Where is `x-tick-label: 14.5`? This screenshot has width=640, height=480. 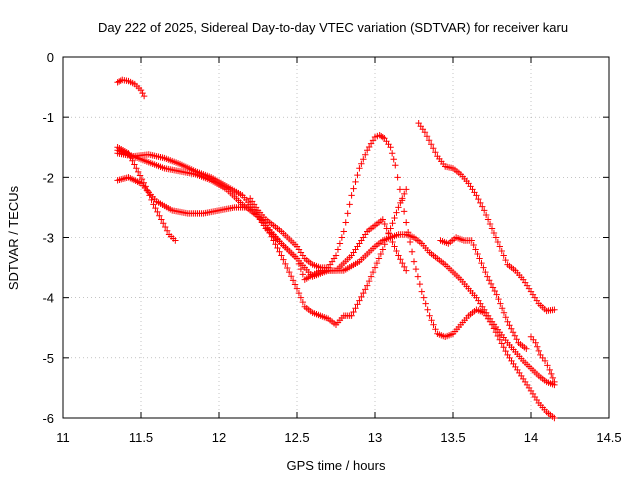 x-tick-label: 14.5 is located at coordinates (608, 437).